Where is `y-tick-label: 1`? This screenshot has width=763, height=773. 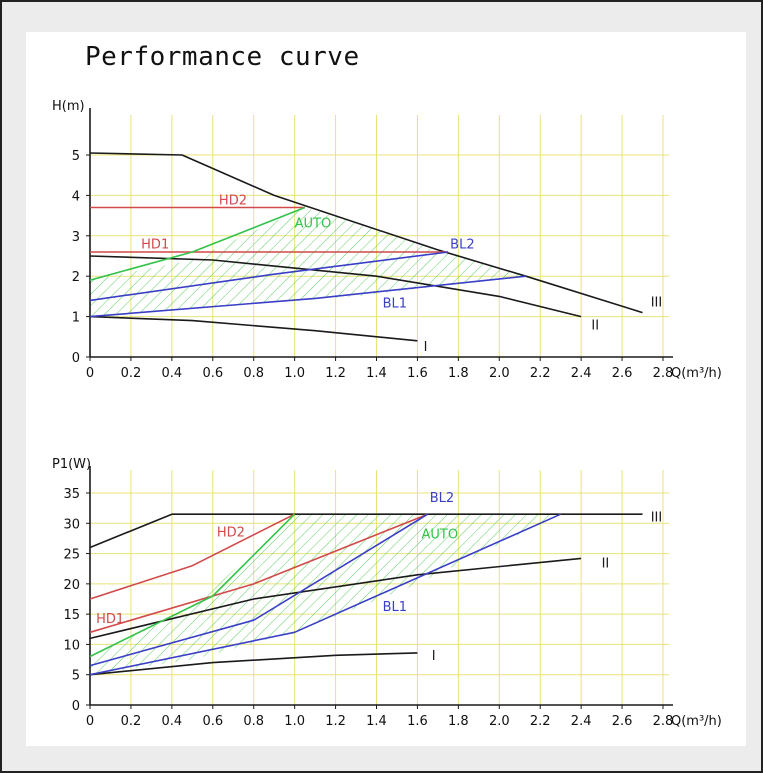 y-tick-label: 1 is located at coordinates (76, 318).